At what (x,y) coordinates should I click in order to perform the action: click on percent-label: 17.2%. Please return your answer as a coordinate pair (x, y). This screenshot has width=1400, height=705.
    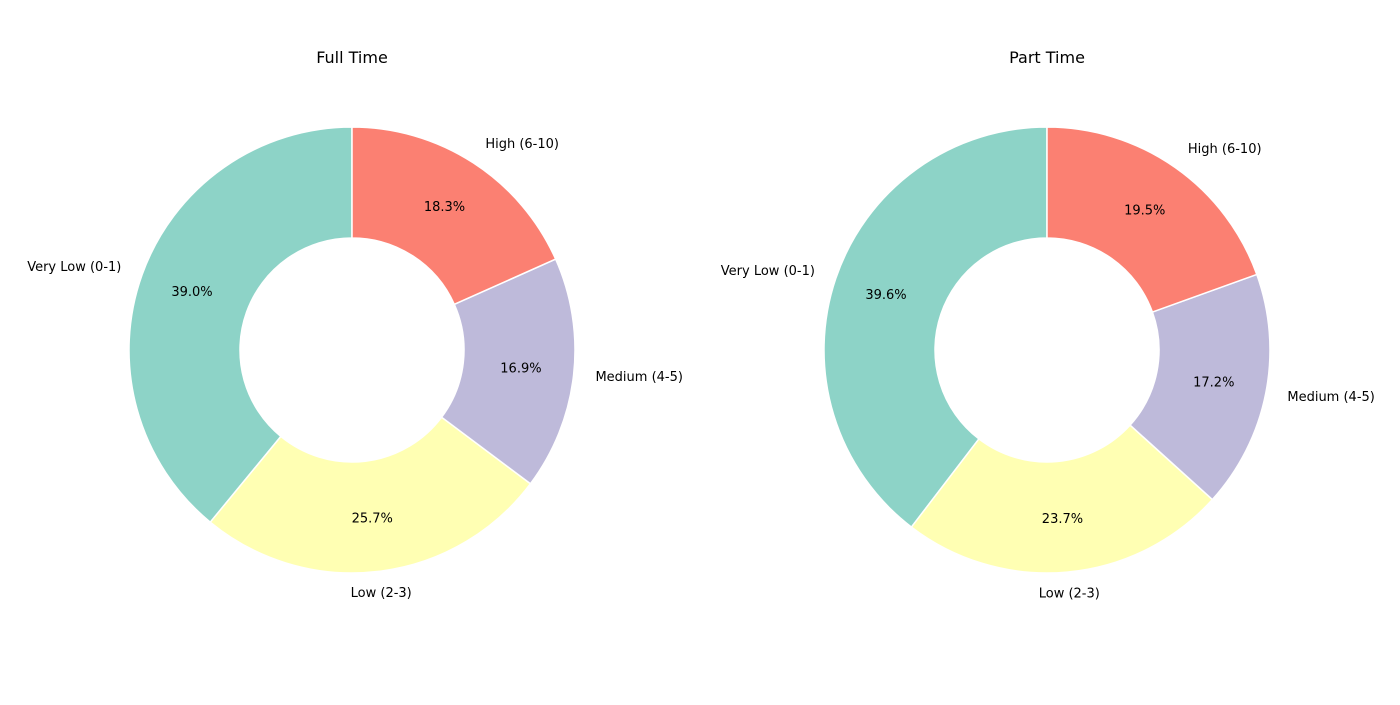
    Looking at the image, I should click on (1213, 382).